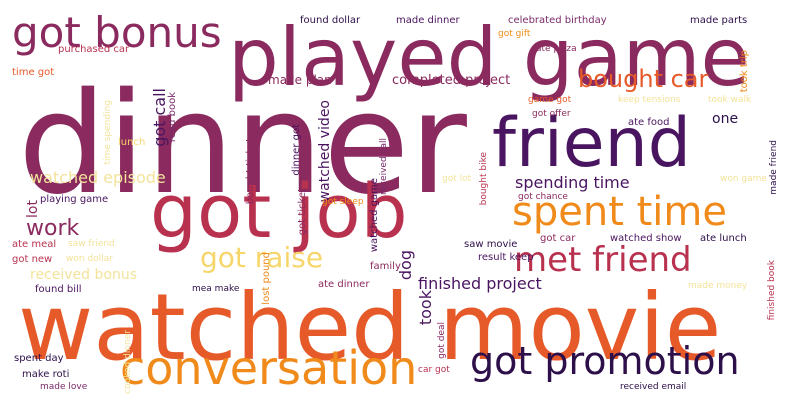 The height and width of the screenshot is (405, 790). Describe the element at coordinates (557, 20) in the screenshot. I see `word-celebrated-birthday: celebrated birthday` at that location.